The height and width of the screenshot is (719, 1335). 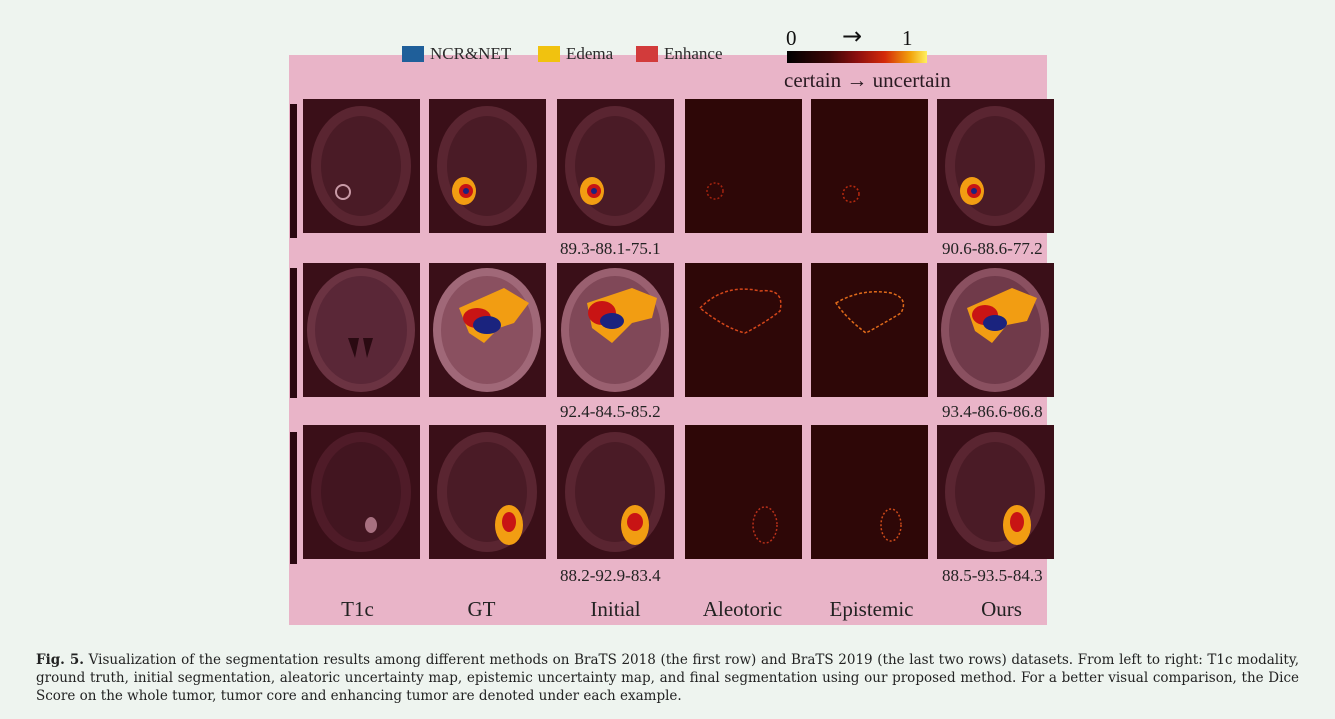 I want to click on enhance-swatch, so click(x=647, y=54).